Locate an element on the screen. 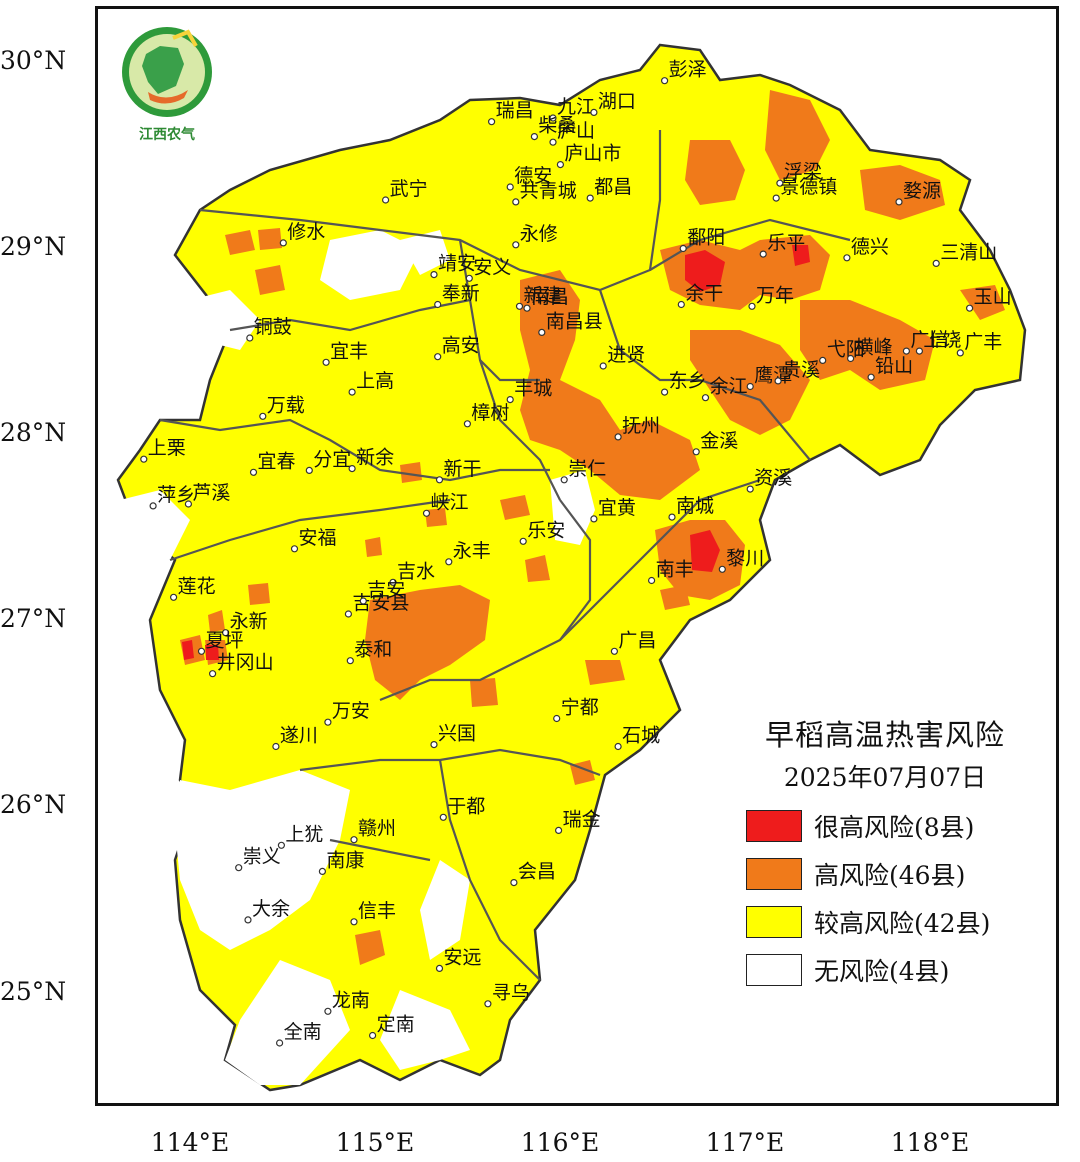 The height and width of the screenshot is (1162, 1080). city-label: 崇仁 is located at coordinates (587, 469).